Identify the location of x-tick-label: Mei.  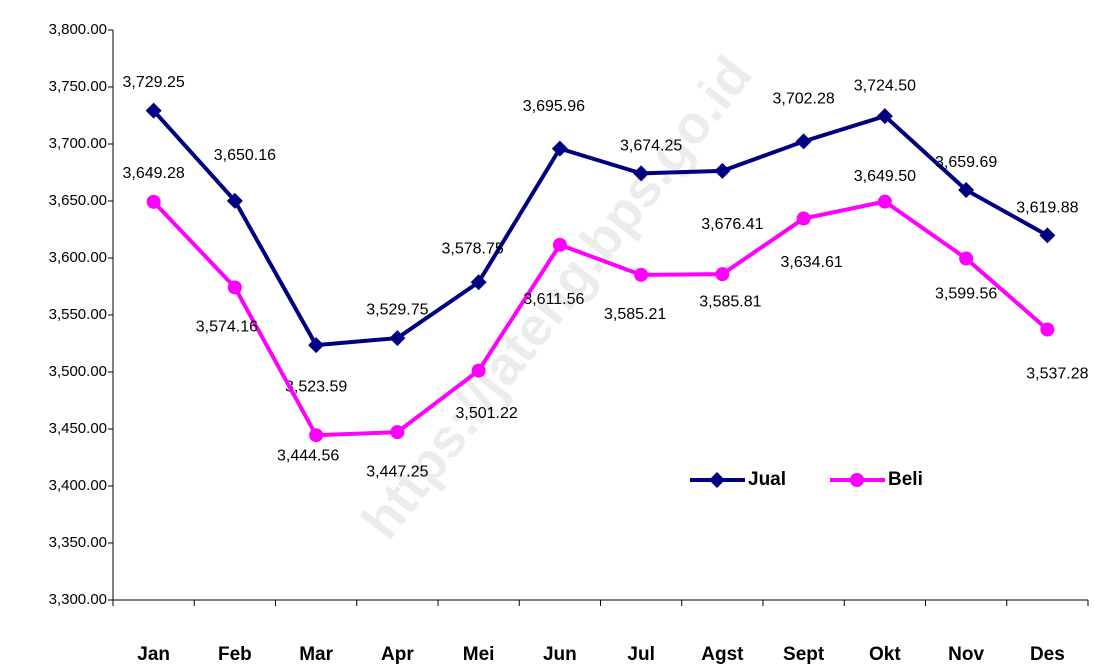
(479, 654).